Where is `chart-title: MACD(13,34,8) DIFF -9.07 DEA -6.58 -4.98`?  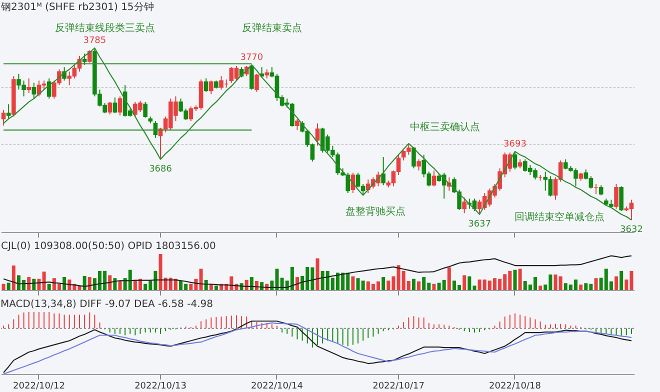
chart-title: MACD(13,34,8) DIFF -9.07 DEA -6.58 -4.98 is located at coordinates (106, 304).